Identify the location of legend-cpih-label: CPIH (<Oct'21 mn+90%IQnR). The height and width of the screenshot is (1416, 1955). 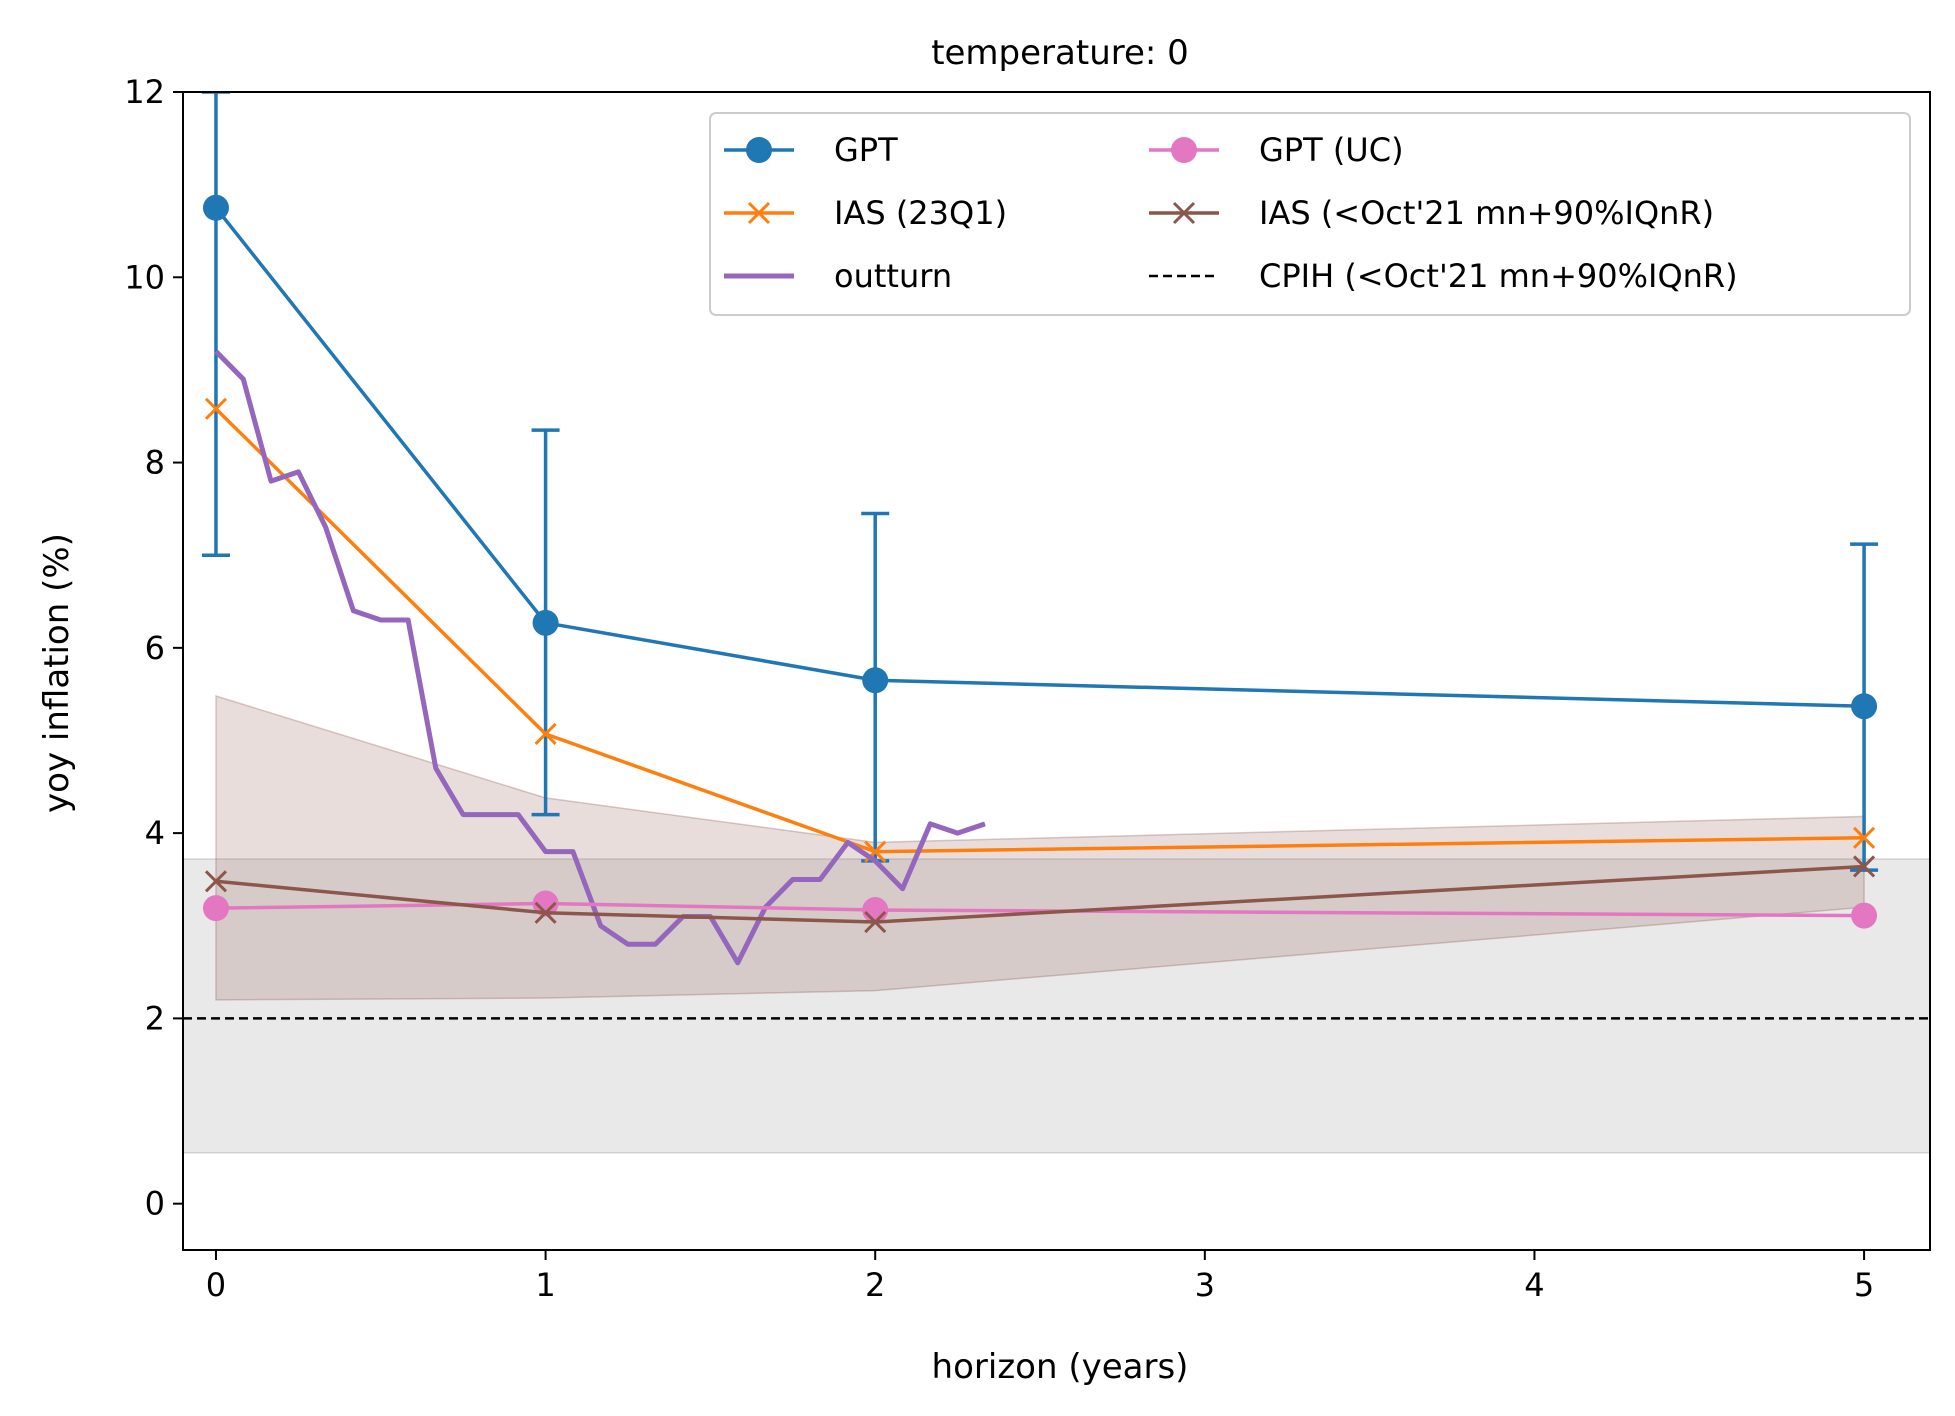
(1498, 276).